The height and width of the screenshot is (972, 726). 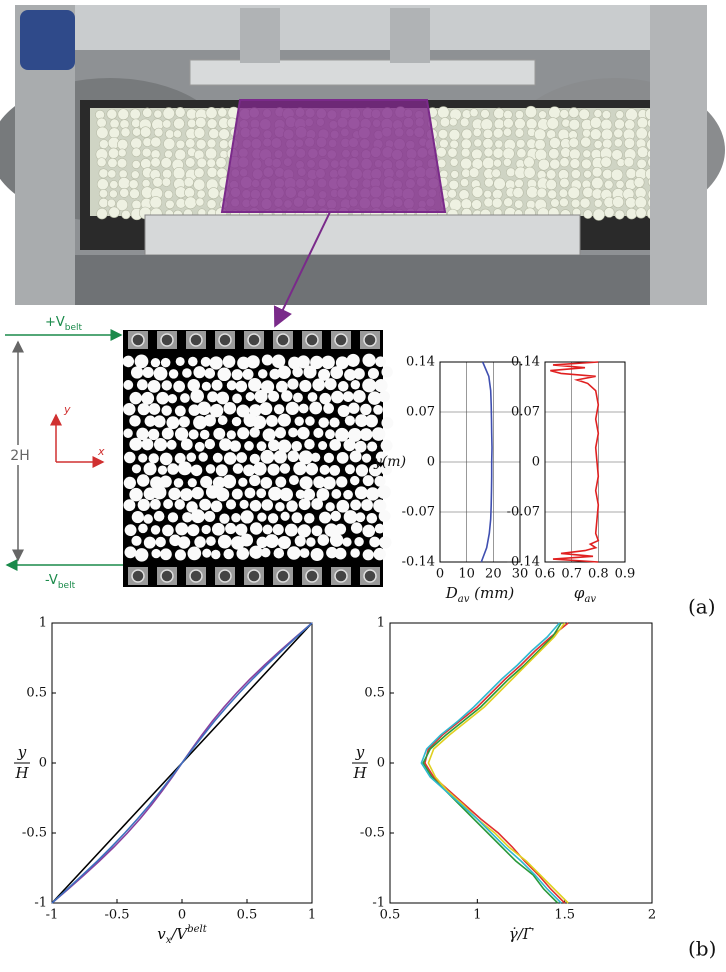 I want to click on v-bottom-sub: belt, so click(x=67, y=586).